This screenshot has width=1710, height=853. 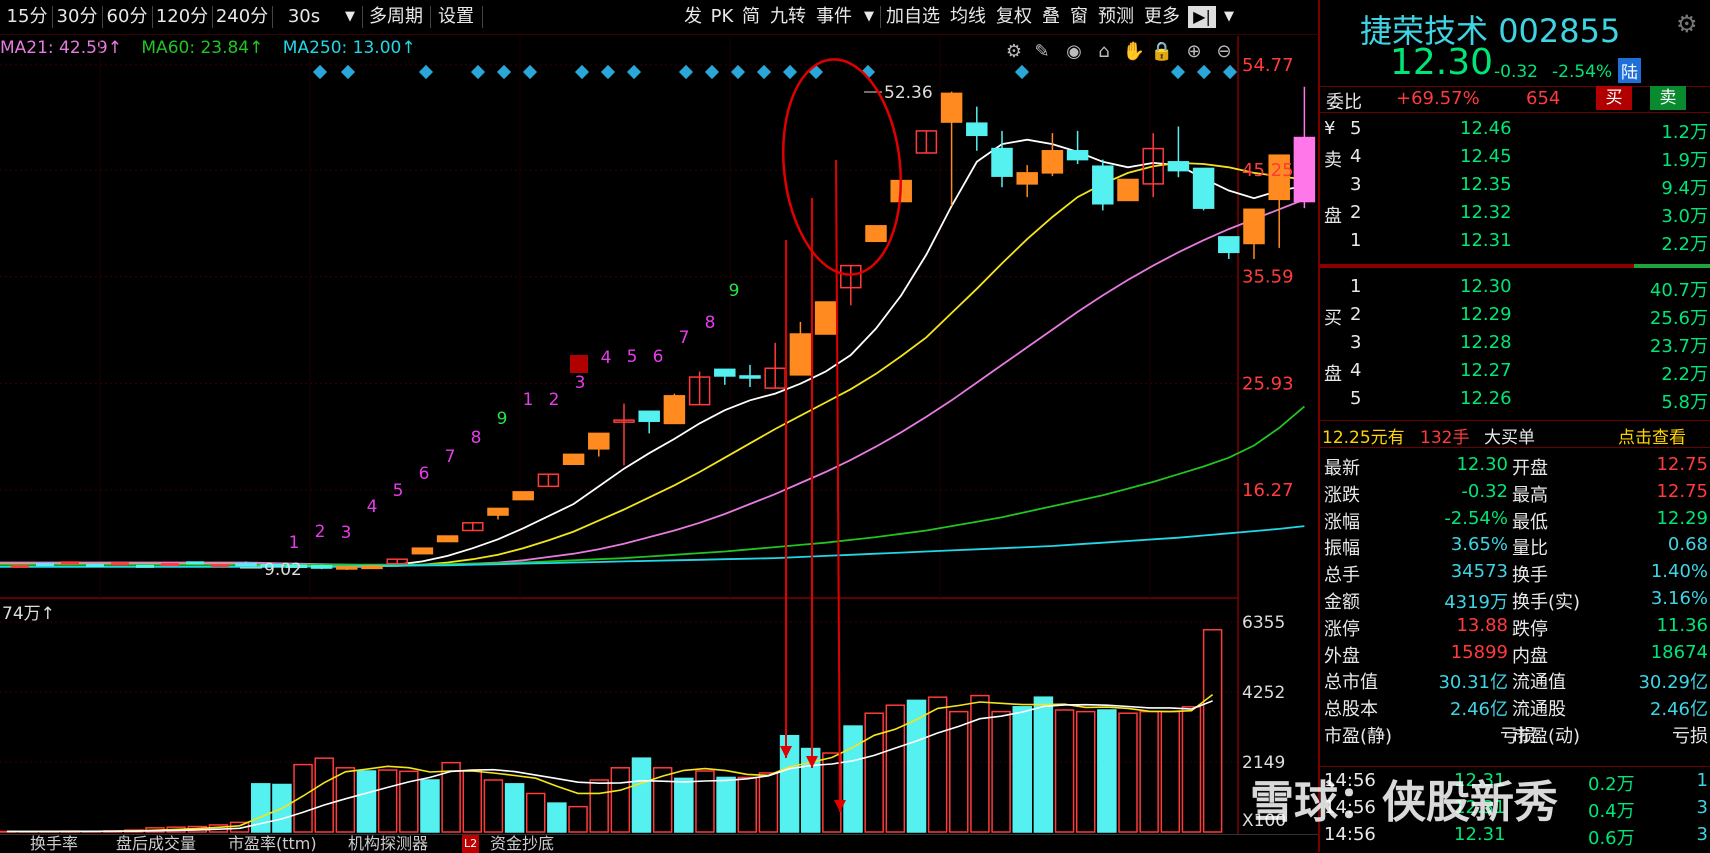 I want to click on buy-price: 12.30, so click(x=1486, y=286).